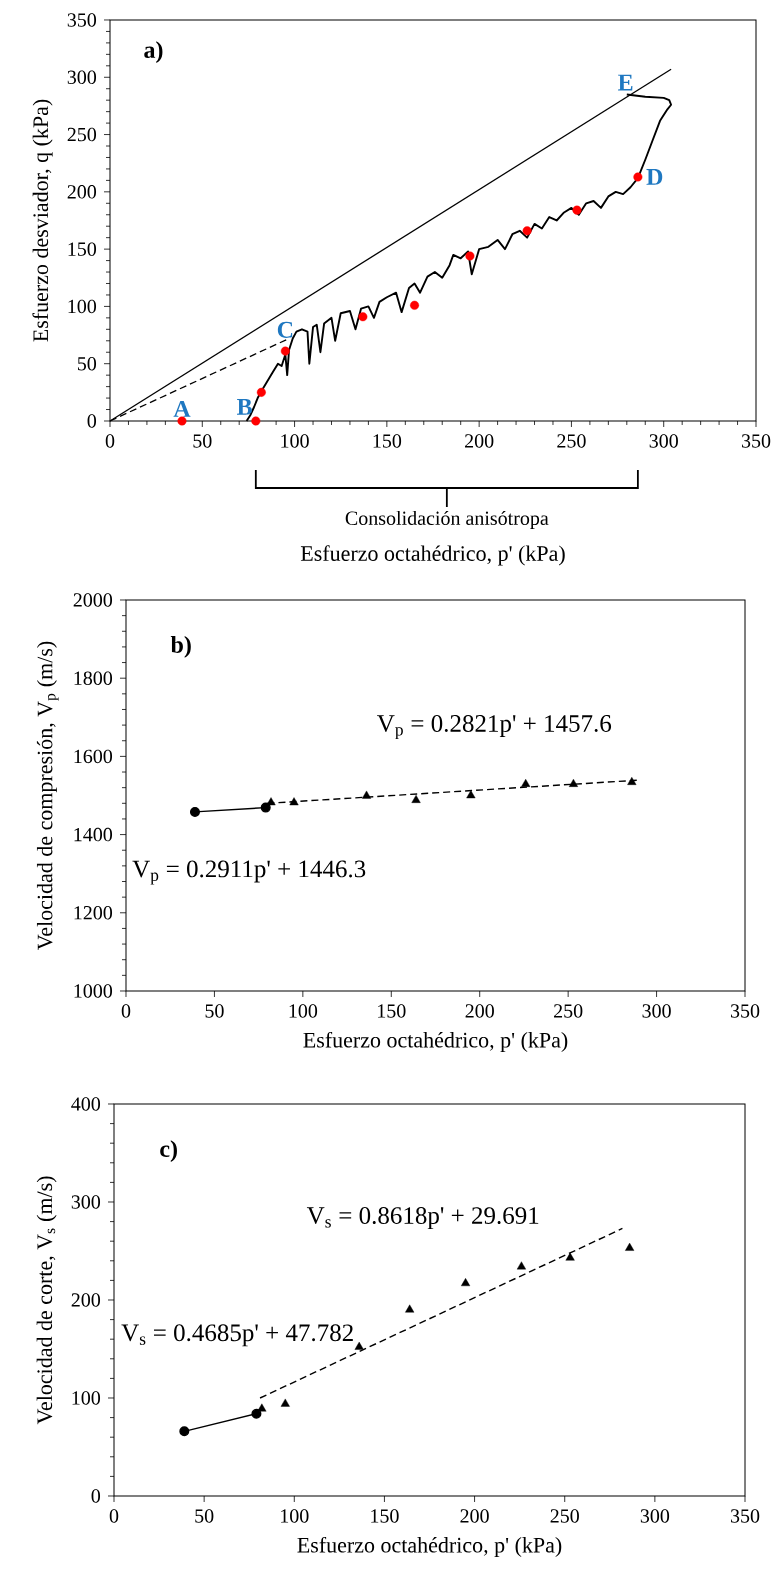 The height and width of the screenshot is (1589, 771). What do you see at coordinates (93, 756) in the screenshot?
I see `y-tick-label: 1600` at bounding box center [93, 756].